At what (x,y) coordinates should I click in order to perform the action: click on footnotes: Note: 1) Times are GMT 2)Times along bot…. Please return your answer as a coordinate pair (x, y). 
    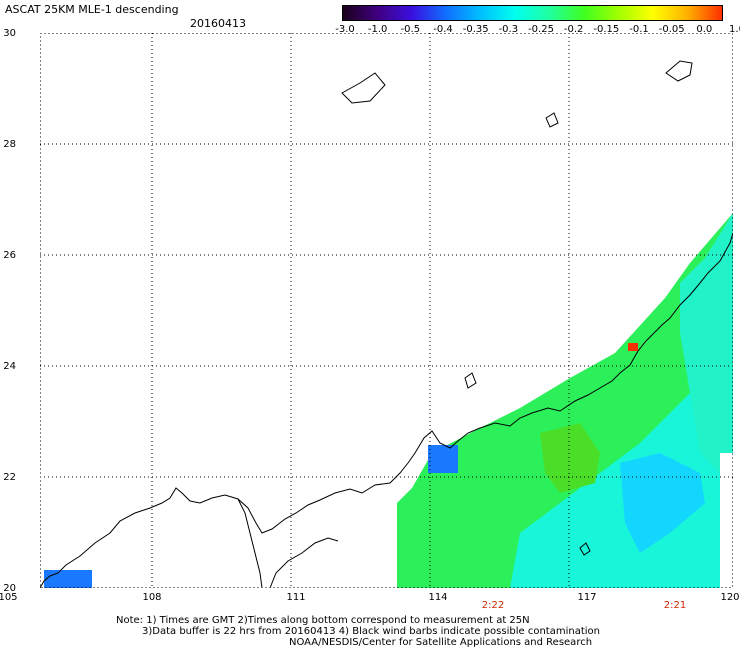
    Looking at the image, I should click on (358, 631).